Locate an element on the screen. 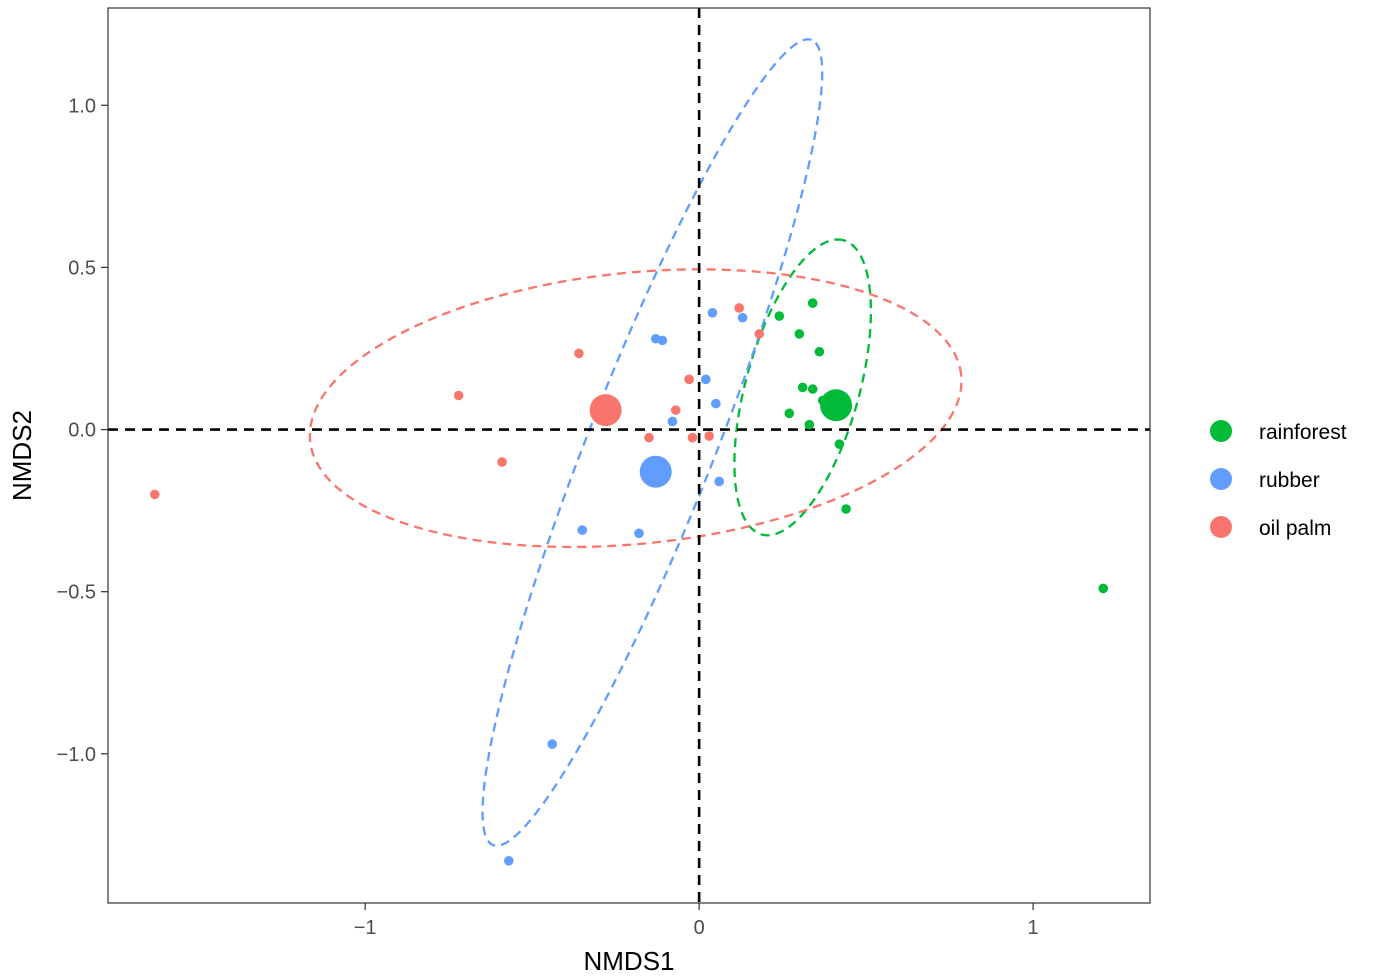 The height and width of the screenshot is (979, 1374). y-tick-label: −0.5 is located at coordinates (76, 593).